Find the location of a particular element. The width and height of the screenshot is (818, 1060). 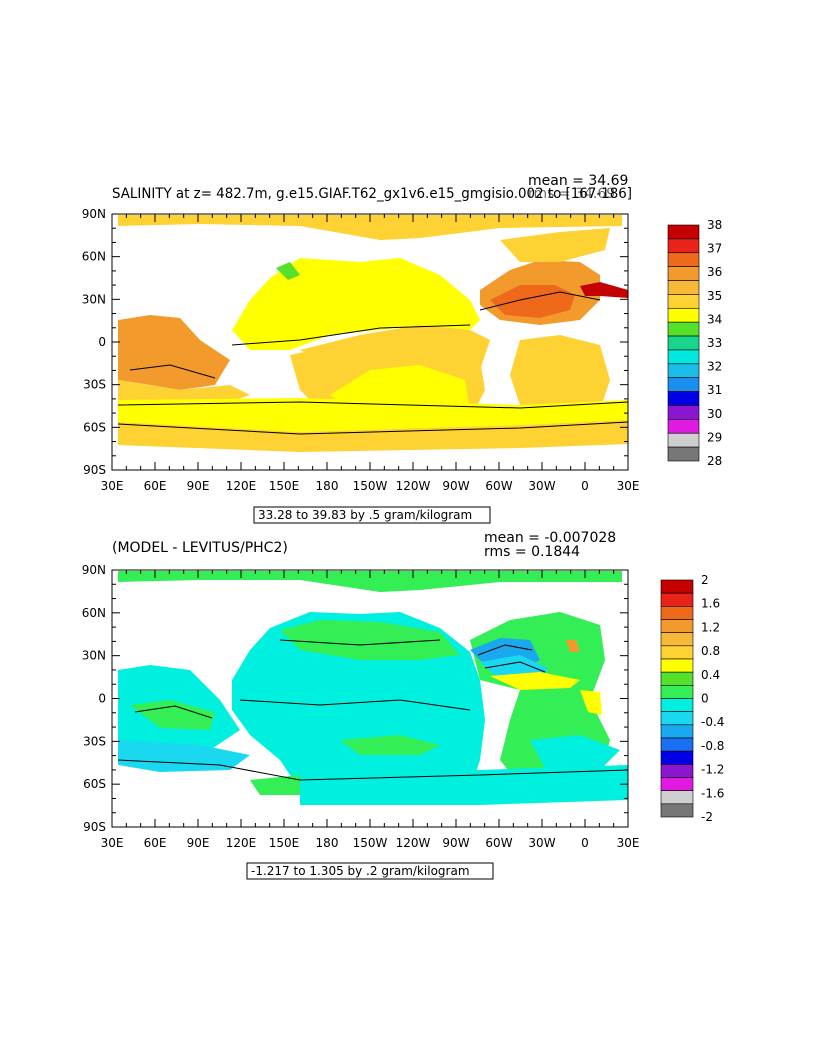

x-tick-label: 30W is located at coordinates (541, 486).